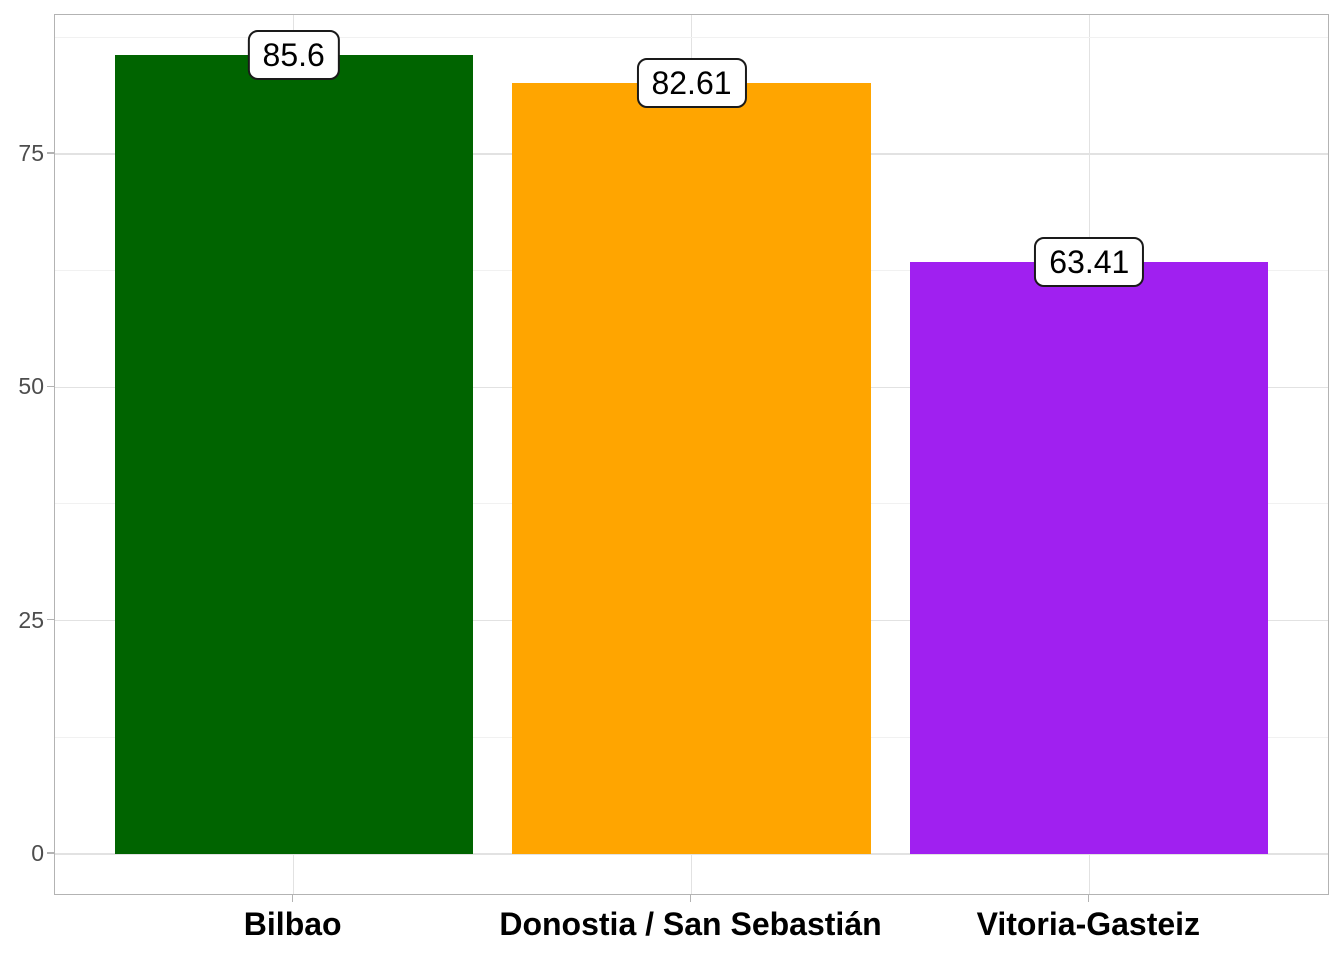 The image size is (1344, 960). I want to click on value-label-vitoria-gasteiz: 63.41, so click(1089, 262).